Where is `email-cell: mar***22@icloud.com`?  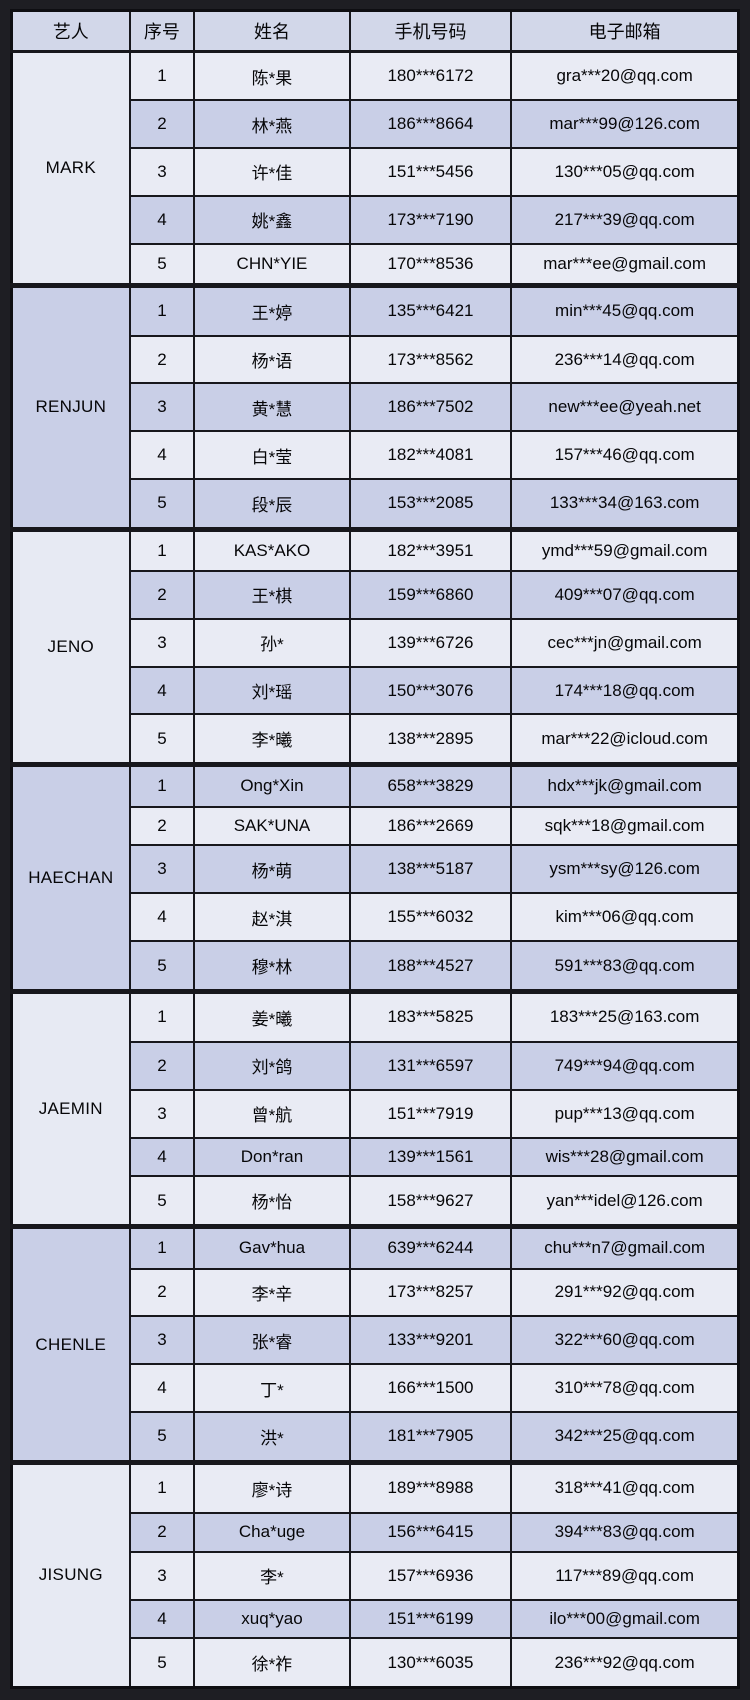
email-cell: mar***22@icloud.com is located at coordinates (625, 739).